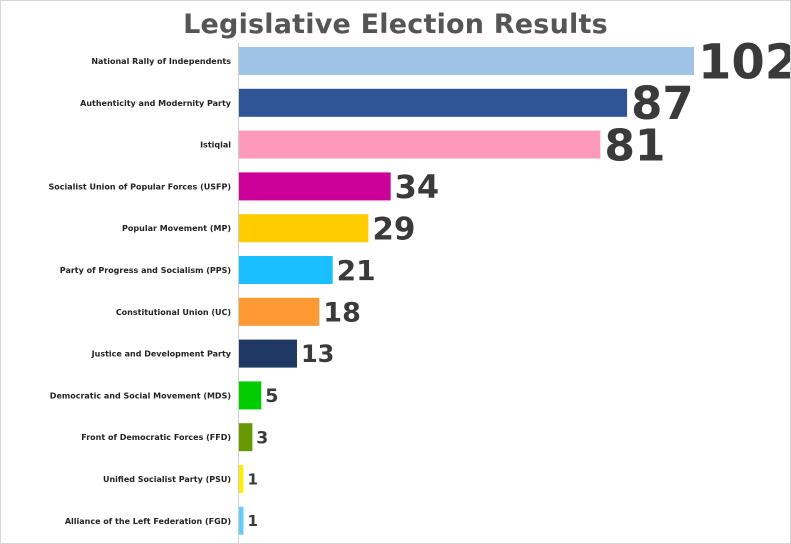 The image size is (791, 544). Describe the element at coordinates (140, 395) in the screenshot. I see `category-label: Democratic and Social Movement (MDS)` at that location.